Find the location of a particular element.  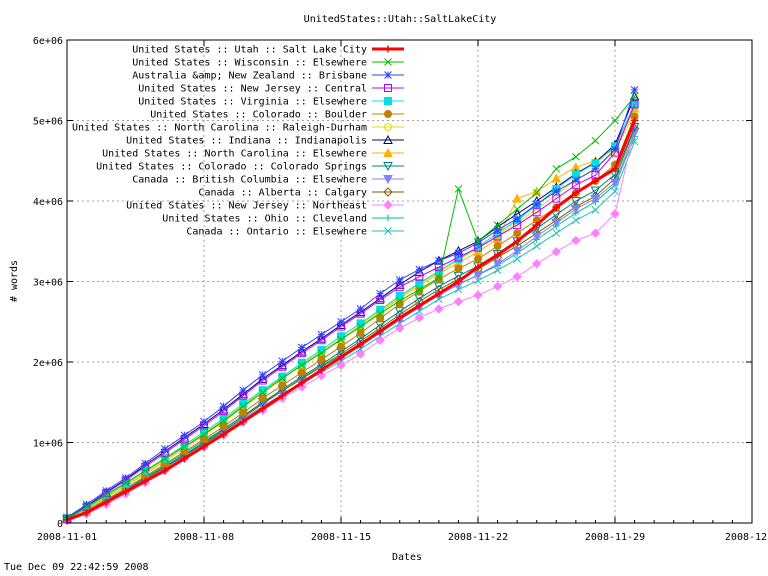

x-tick-label: 2008-12-0 is located at coordinates (746, 537).